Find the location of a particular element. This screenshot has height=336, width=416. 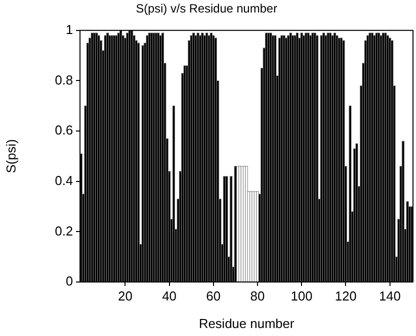

chart-title: S(psi) v/s Residue number is located at coordinates (207, 9).